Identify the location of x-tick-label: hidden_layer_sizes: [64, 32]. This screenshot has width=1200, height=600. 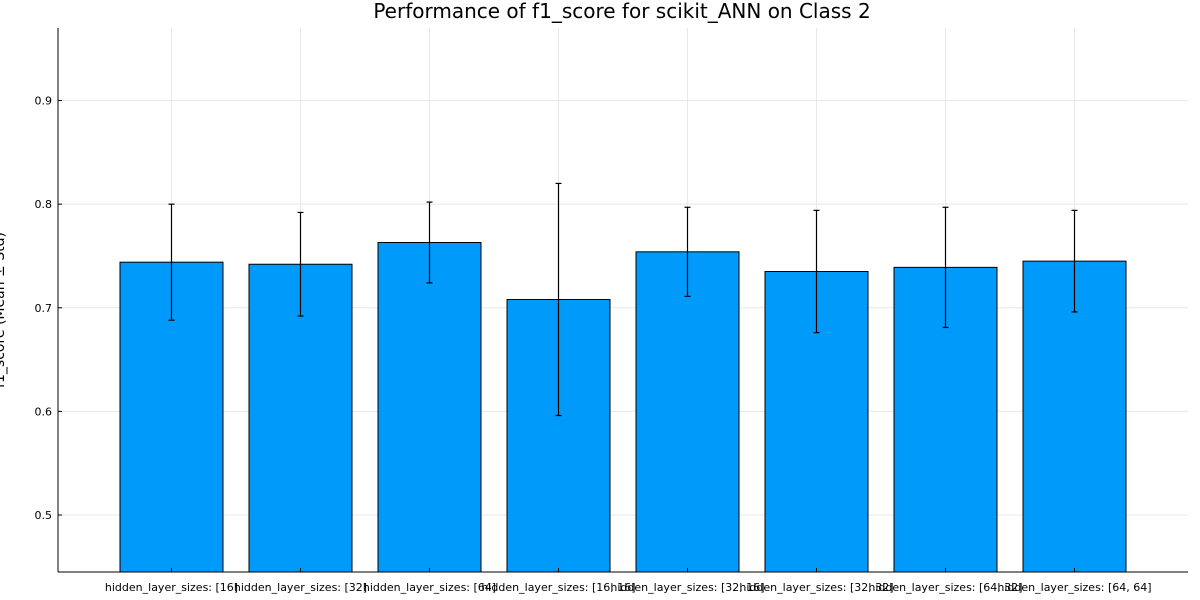
(945, 587).